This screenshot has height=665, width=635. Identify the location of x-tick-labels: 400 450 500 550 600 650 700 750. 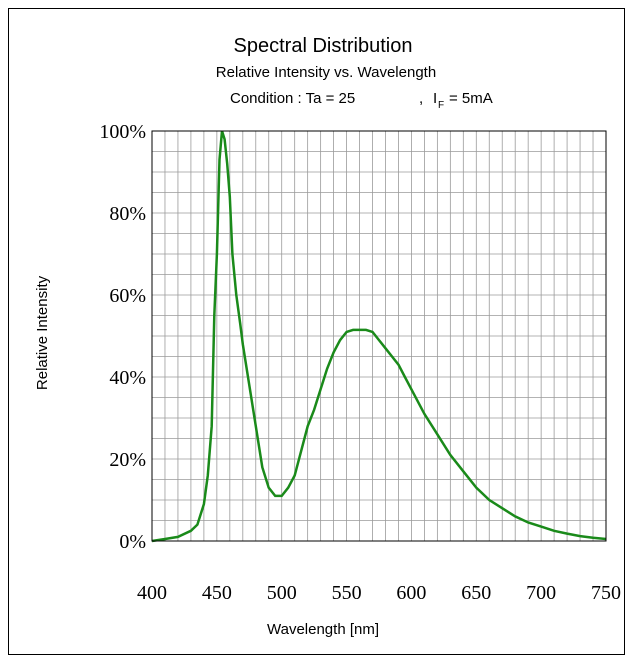
(379, 593).